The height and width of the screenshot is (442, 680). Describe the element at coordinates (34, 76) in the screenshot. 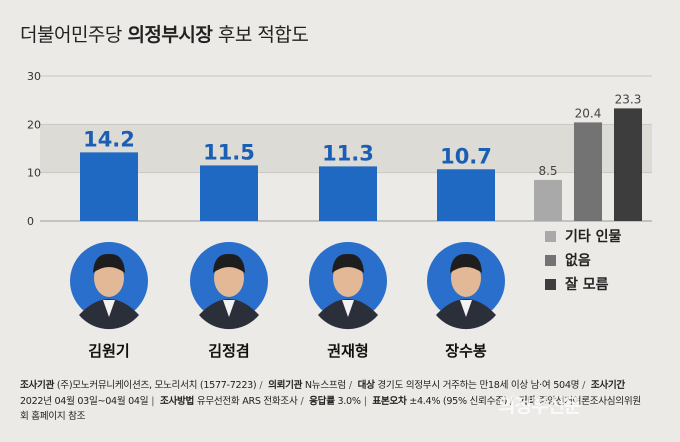

I see `y-tick-label: 30` at that location.